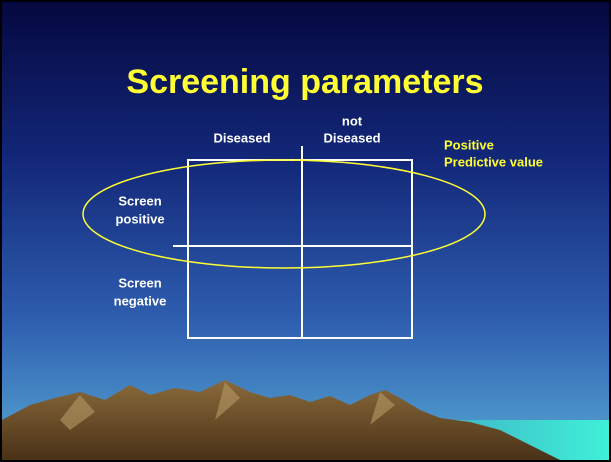 This screenshot has height=462, width=611. Describe the element at coordinates (352, 120) in the screenshot. I see `column-header: not` at that location.